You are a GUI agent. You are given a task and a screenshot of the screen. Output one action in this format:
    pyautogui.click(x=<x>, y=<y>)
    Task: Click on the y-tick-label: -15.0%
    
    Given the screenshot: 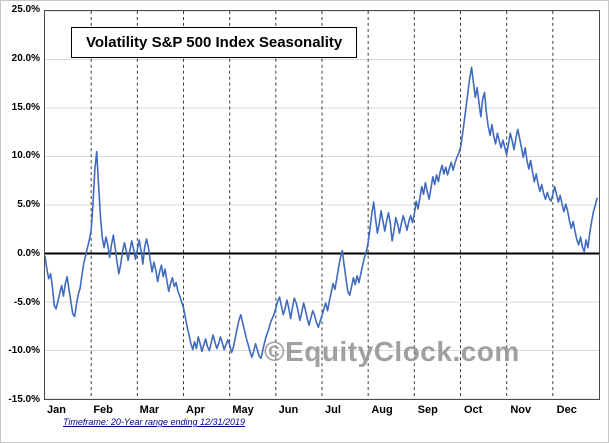 What is the action you would take?
    pyautogui.click(x=24, y=399)
    